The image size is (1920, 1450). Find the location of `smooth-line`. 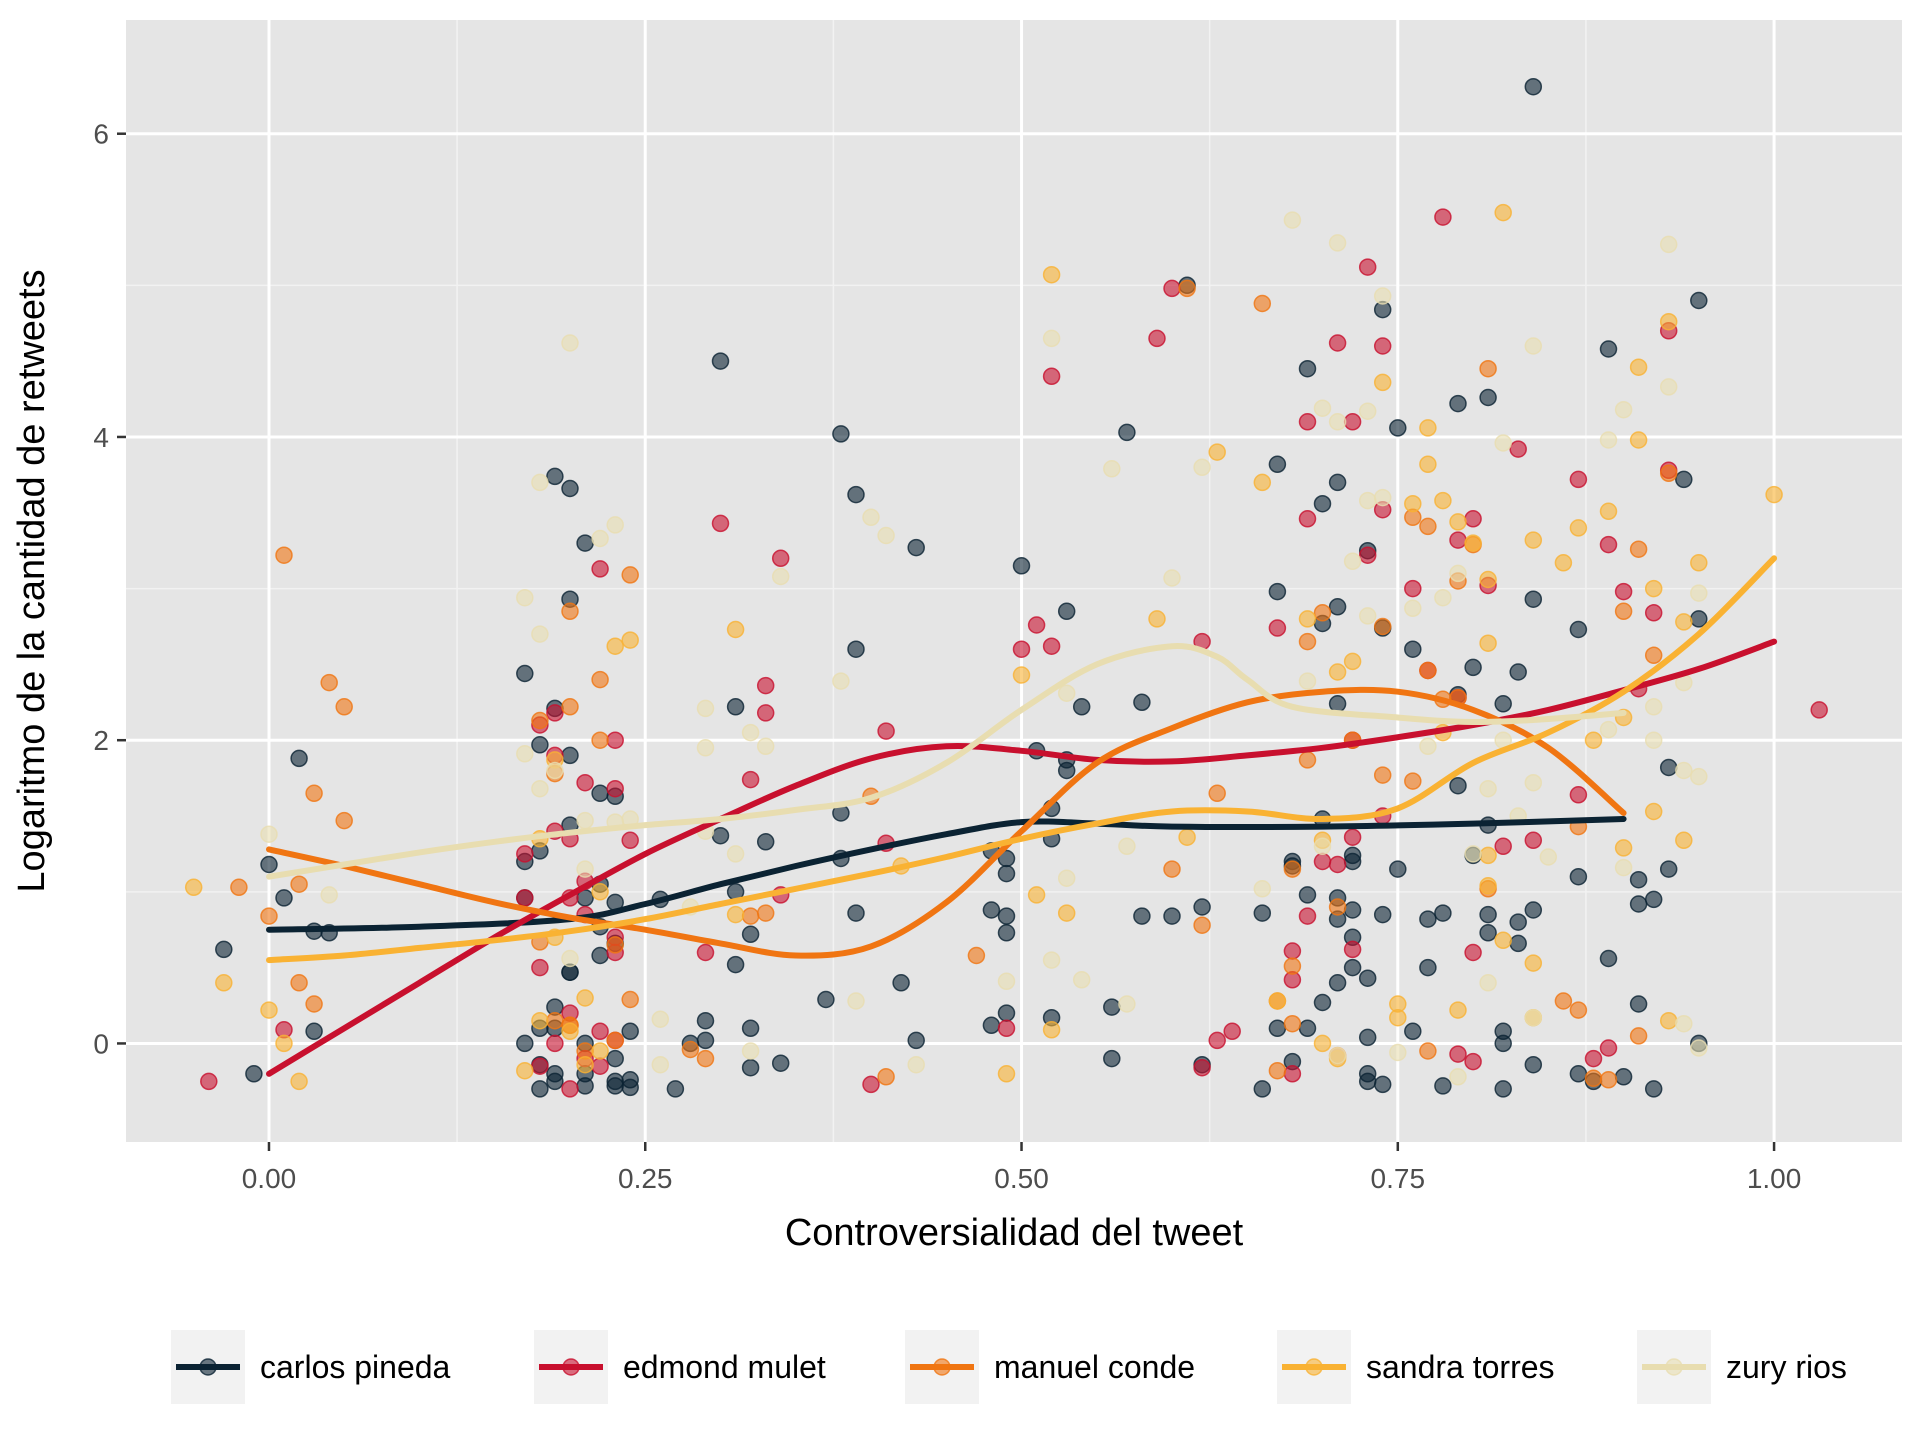

smooth-line is located at coordinates (946, 822).